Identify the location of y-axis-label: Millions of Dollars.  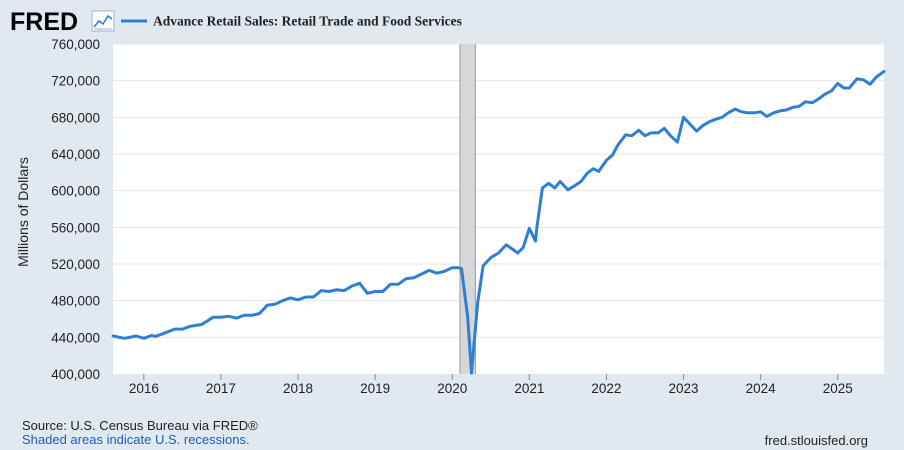
(23, 212).